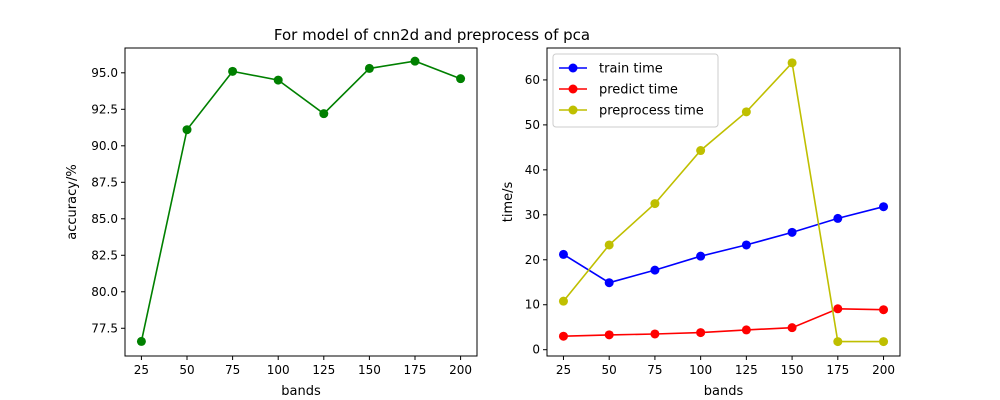 This screenshot has height=400, width=1000. I want to click on y-tick-label: 60, so click(532, 80).